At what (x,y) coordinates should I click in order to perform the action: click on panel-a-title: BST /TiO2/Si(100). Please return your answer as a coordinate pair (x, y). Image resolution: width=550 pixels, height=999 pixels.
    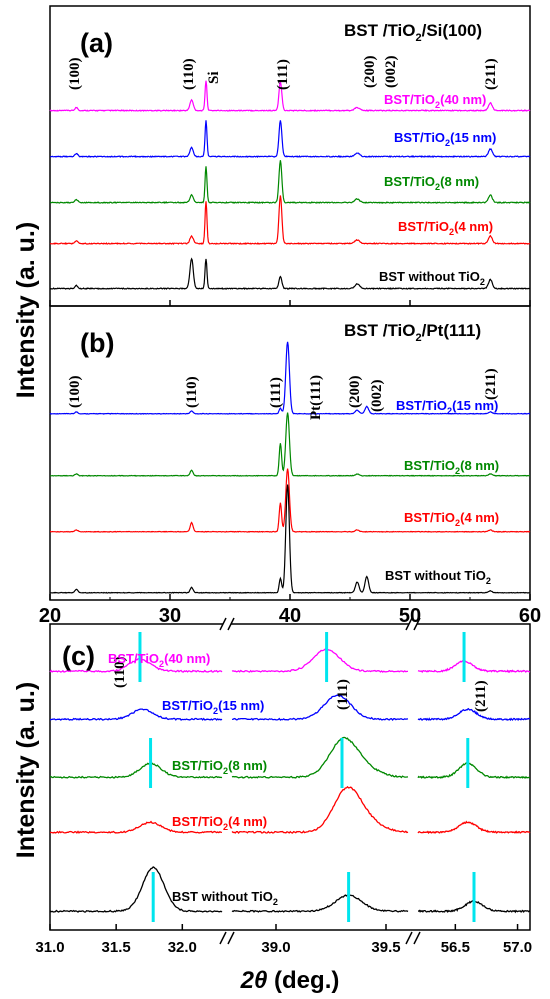
    Looking at the image, I should click on (413, 32).